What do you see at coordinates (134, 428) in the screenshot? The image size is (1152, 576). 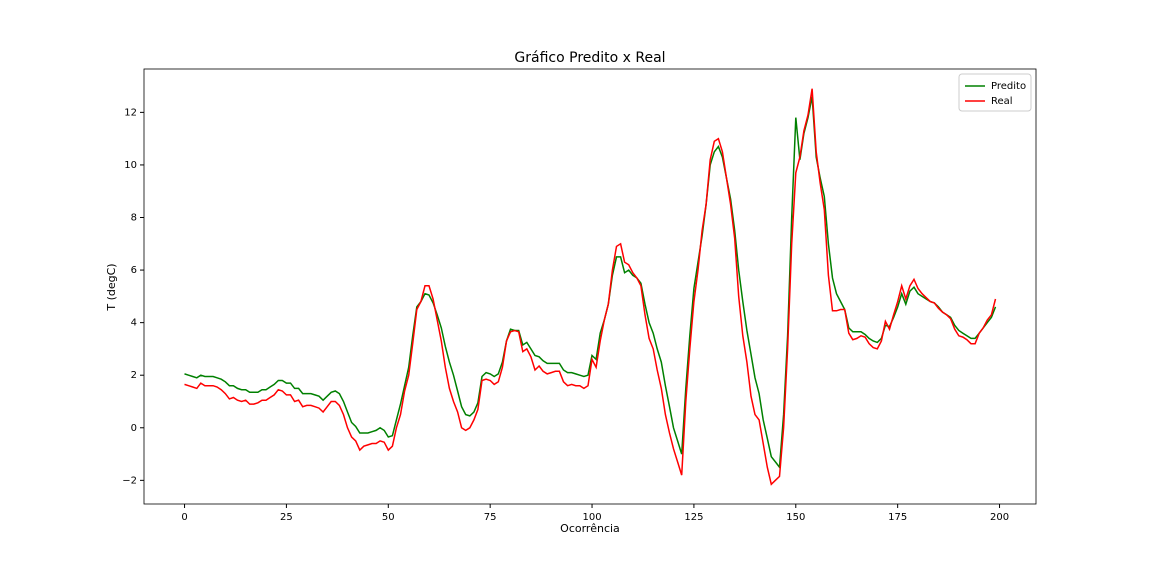 I see `y-tick-label: 0` at bounding box center [134, 428].